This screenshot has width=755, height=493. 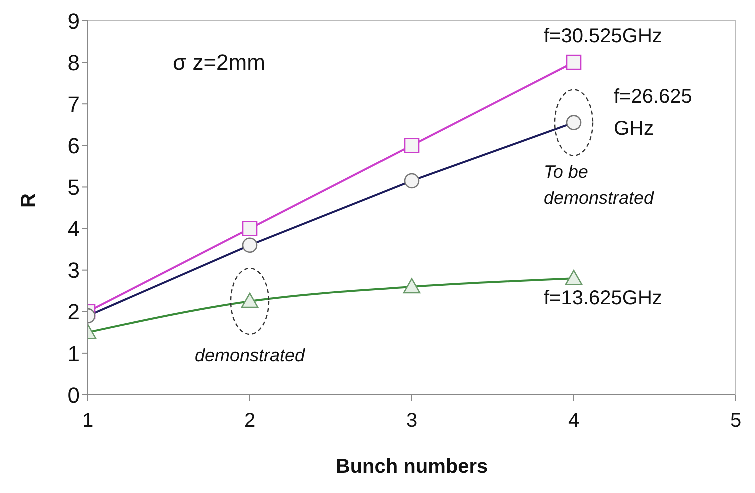 I want to click on annotation: σ z=2mm, so click(x=219, y=63).